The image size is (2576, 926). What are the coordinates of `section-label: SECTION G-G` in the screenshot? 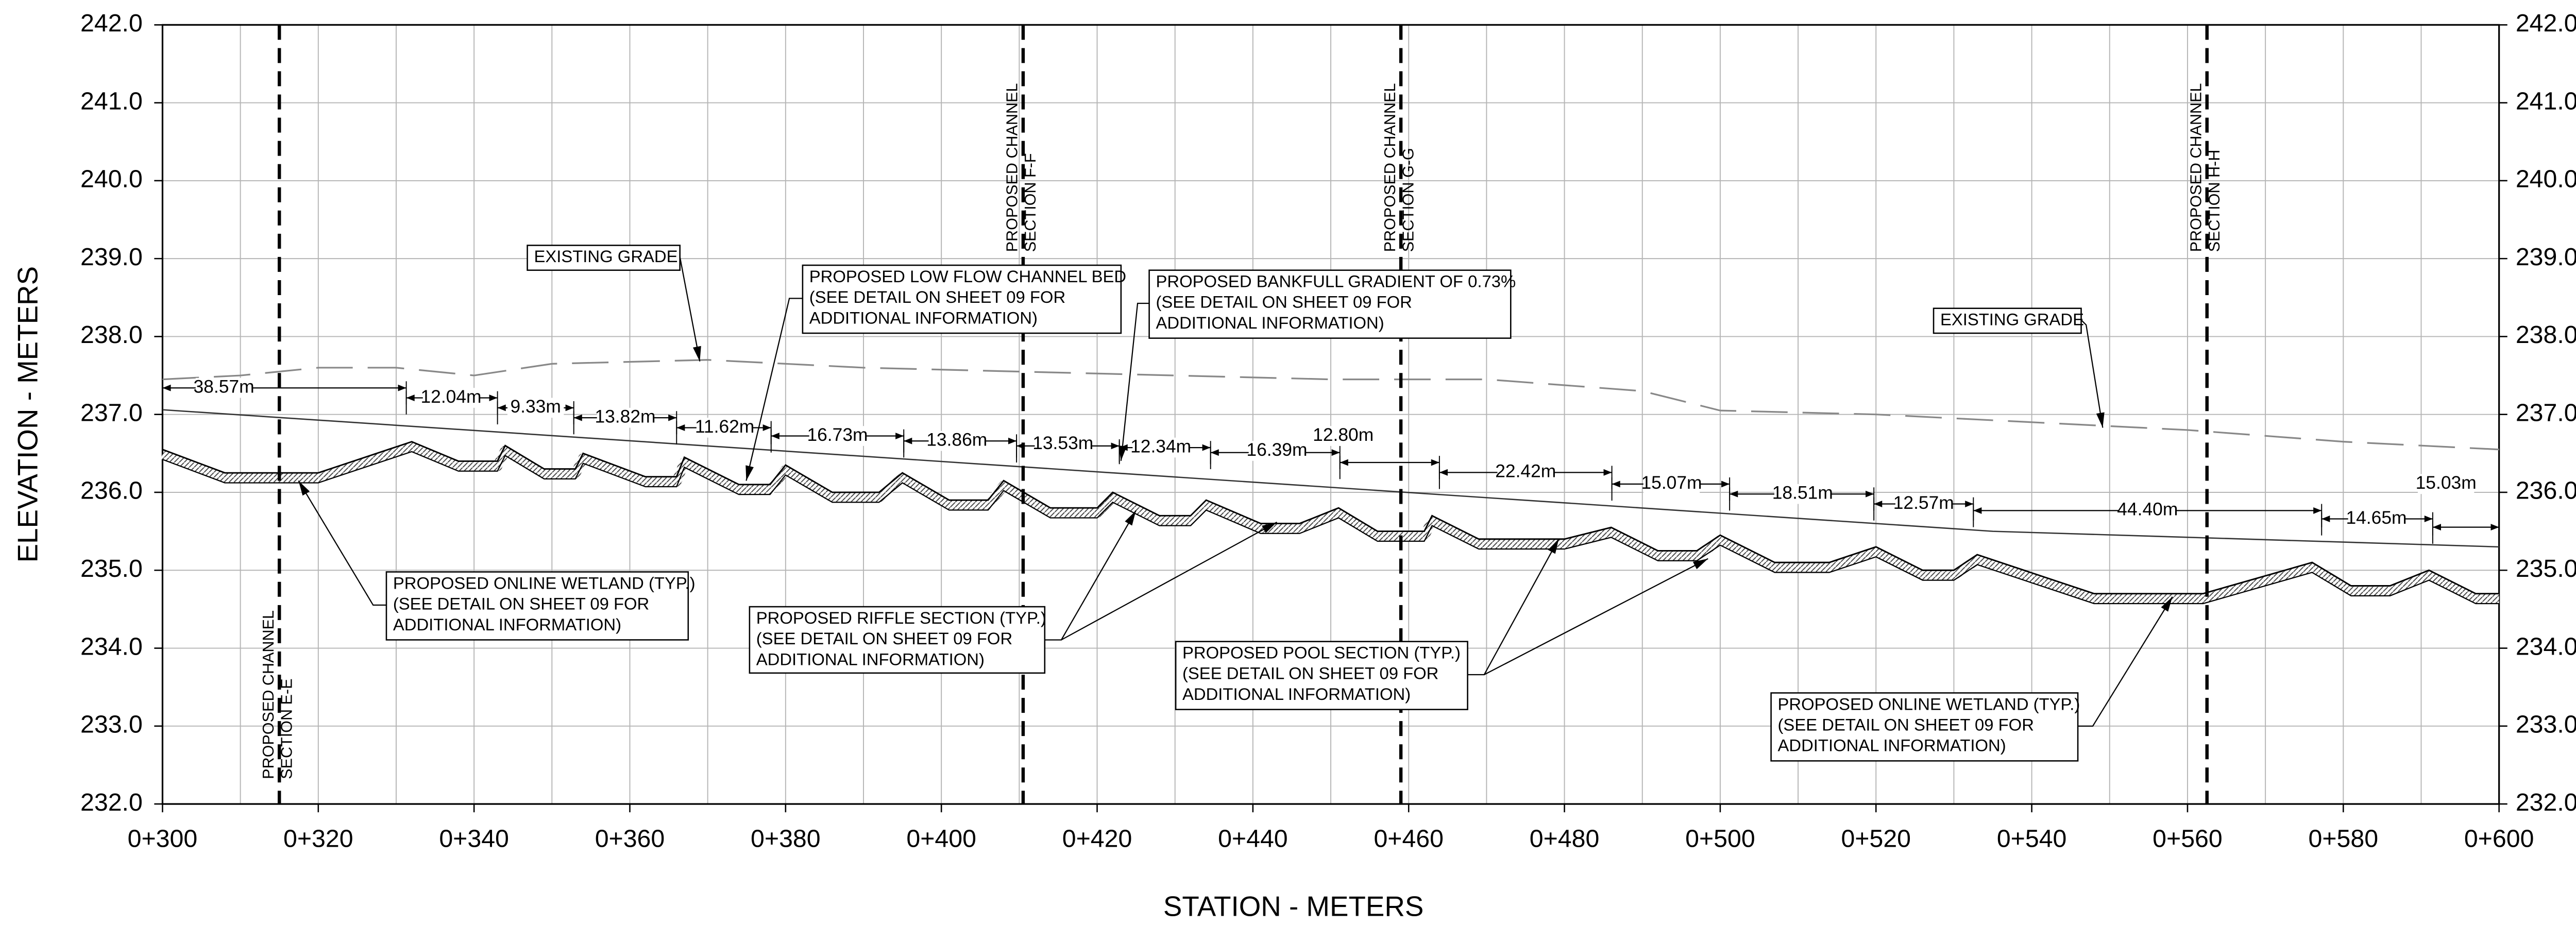 It's located at (1408, 200).